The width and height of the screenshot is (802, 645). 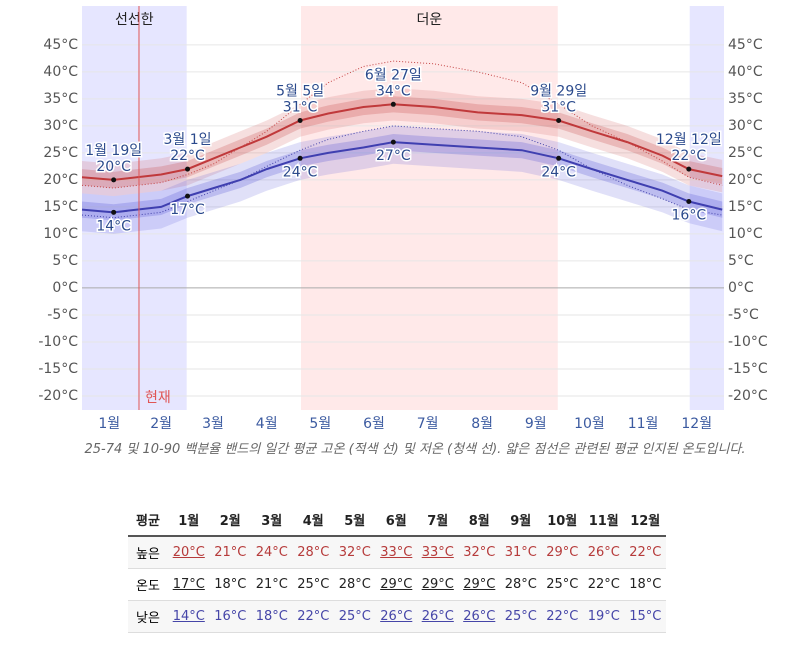 I want to click on y2-tick-label: -10°C, so click(x=748, y=342).